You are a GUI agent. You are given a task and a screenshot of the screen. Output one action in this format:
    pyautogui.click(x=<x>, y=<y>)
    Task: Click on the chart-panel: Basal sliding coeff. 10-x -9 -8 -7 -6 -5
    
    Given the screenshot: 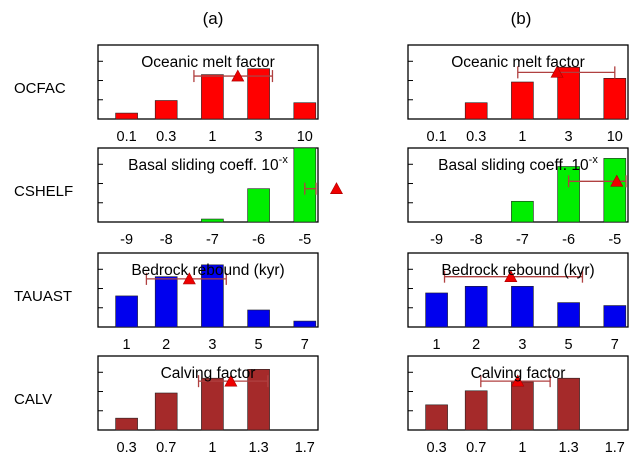 What is the action you would take?
    pyautogui.click(x=220, y=197)
    